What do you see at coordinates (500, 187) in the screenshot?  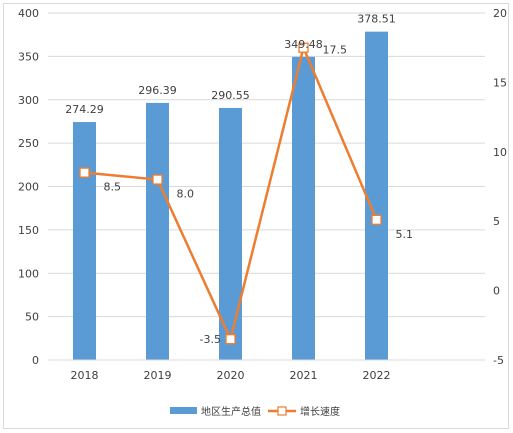 I see `right-axis: -5 0 5 10 15 20` at bounding box center [500, 187].